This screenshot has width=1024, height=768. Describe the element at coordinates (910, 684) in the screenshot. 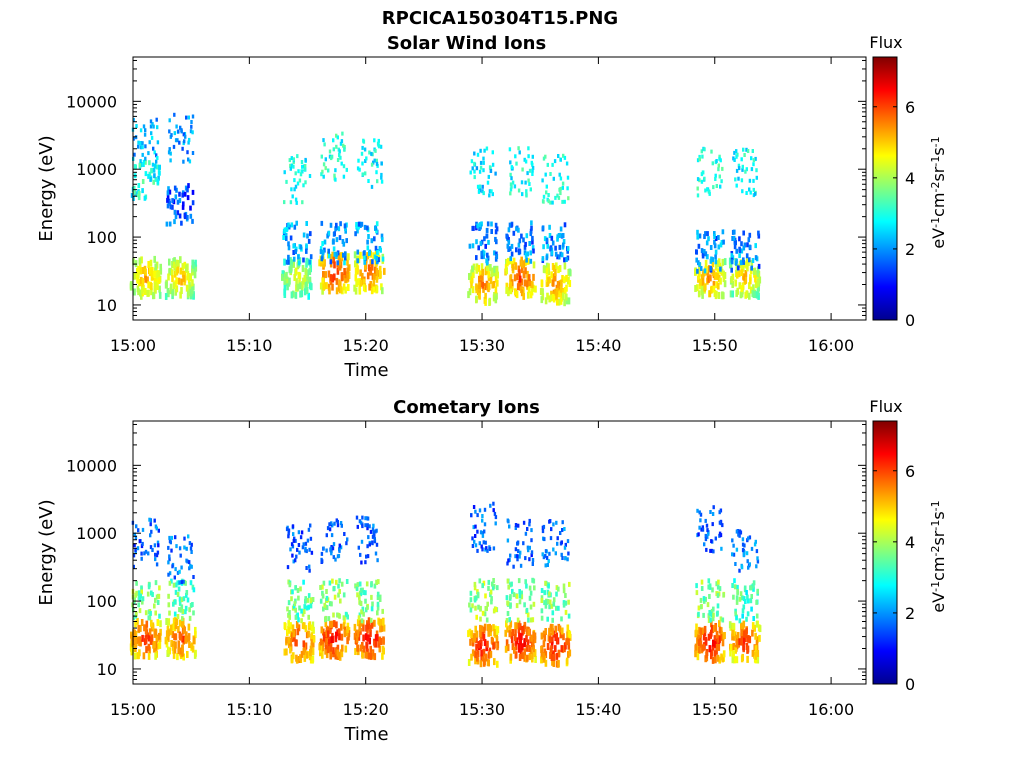

I see `colorbar-tick-label: 0` at that location.